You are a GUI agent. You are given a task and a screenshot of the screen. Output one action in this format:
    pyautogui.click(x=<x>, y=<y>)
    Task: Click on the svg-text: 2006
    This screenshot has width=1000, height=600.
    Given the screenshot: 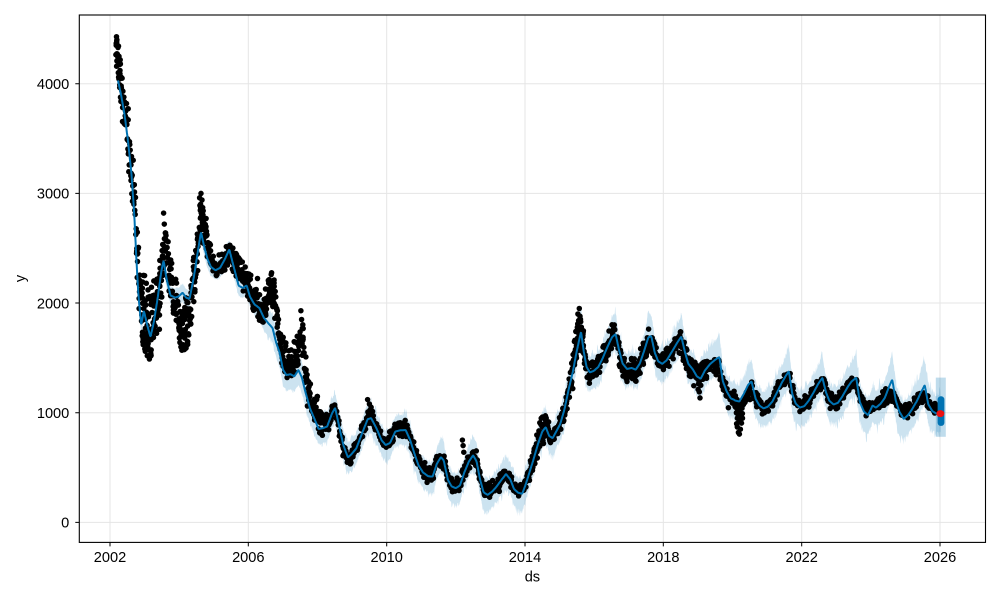 What is the action you would take?
    pyautogui.click(x=248, y=558)
    